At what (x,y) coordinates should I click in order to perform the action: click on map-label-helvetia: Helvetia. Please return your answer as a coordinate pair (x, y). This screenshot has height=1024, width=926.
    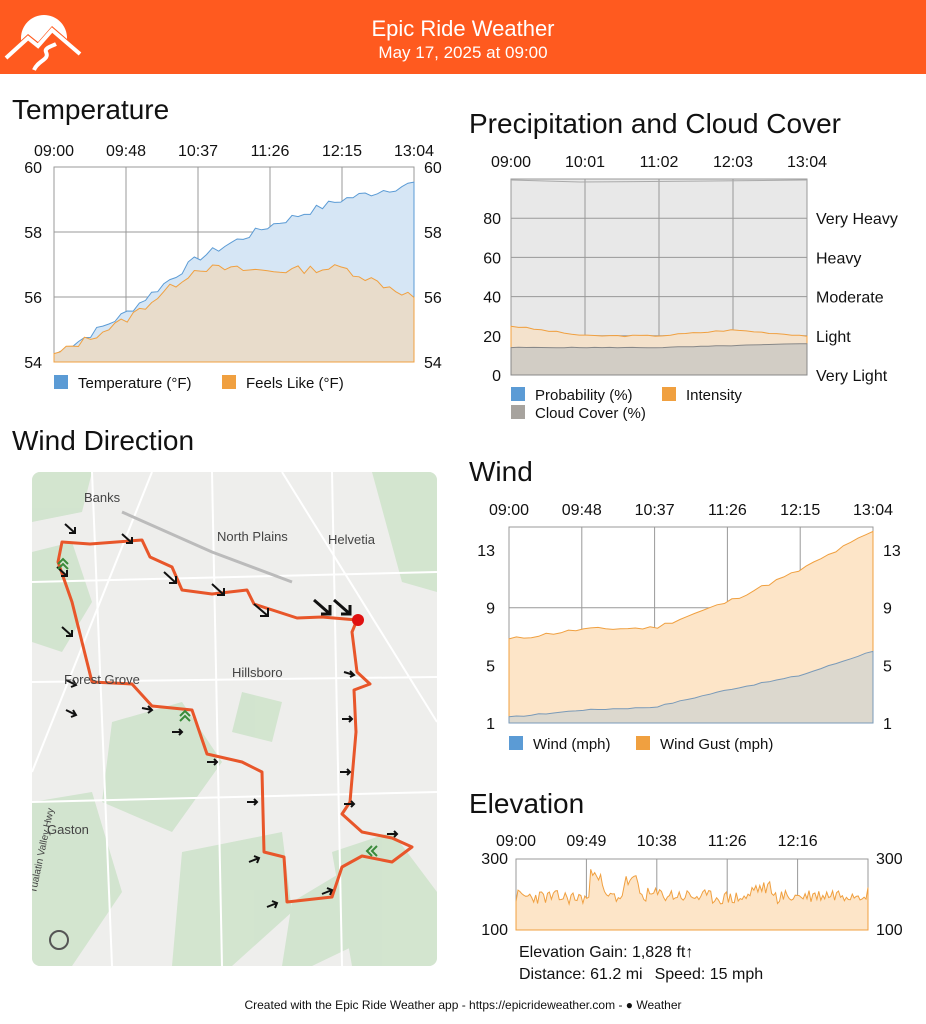
    Looking at the image, I should click on (351, 539).